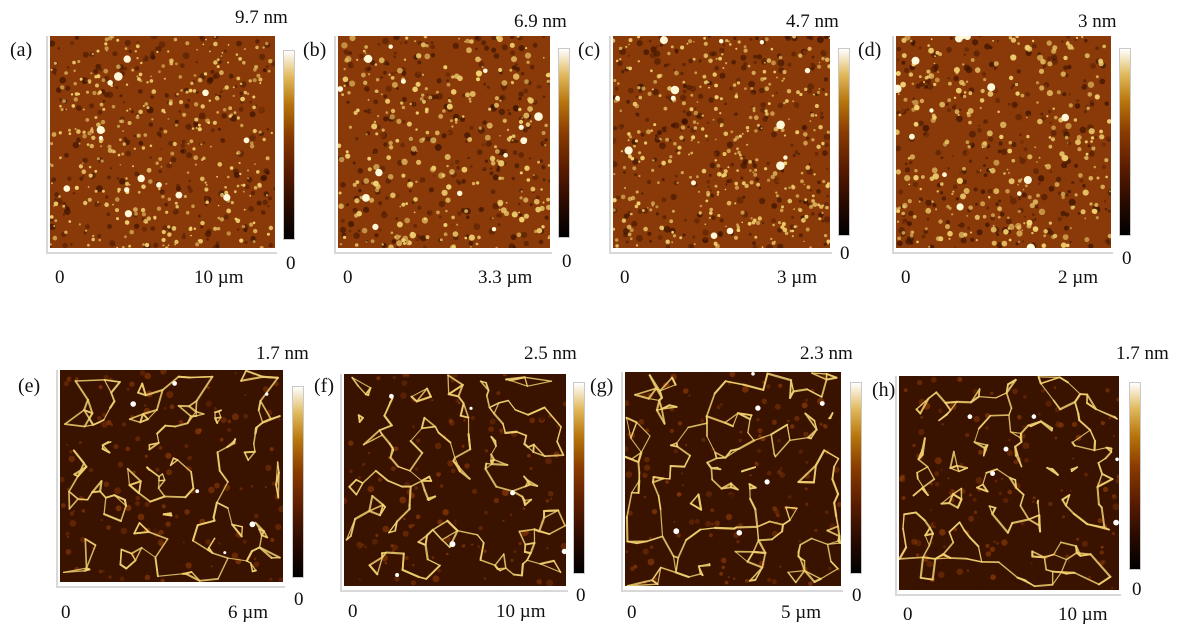 The height and width of the screenshot is (637, 1201). I want to click on panel-label: (a), so click(21, 50).